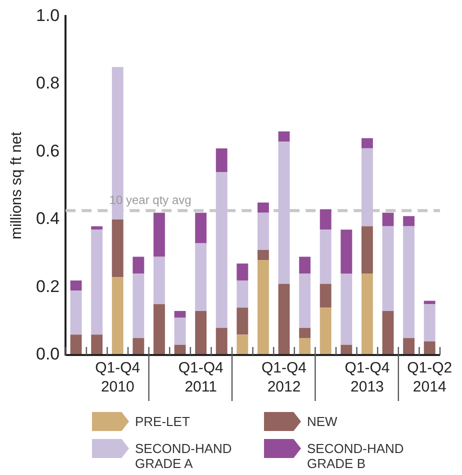 The height and width of the screenshot is (475, 462). Describe the element at coordinates (48, 354) in the screenshot. I see `y-tick-label: 0.0` at that location.